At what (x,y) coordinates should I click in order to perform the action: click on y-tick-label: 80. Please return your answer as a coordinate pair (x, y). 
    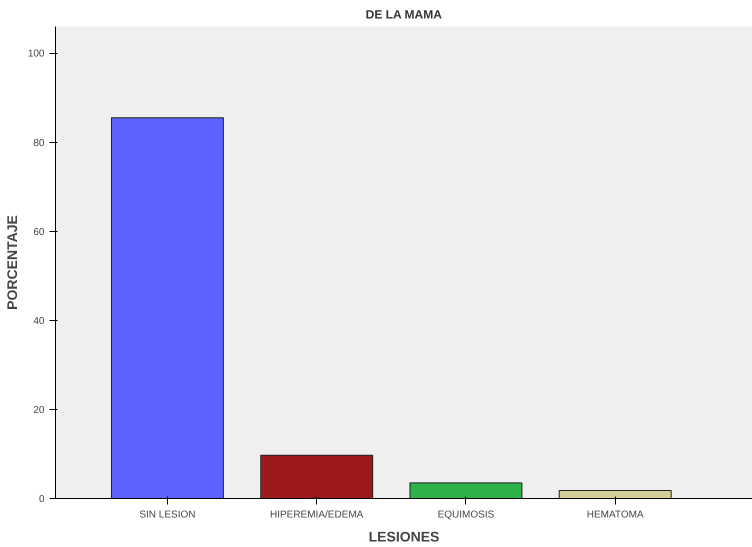
    Looking at the image, I should click on (39, 143).